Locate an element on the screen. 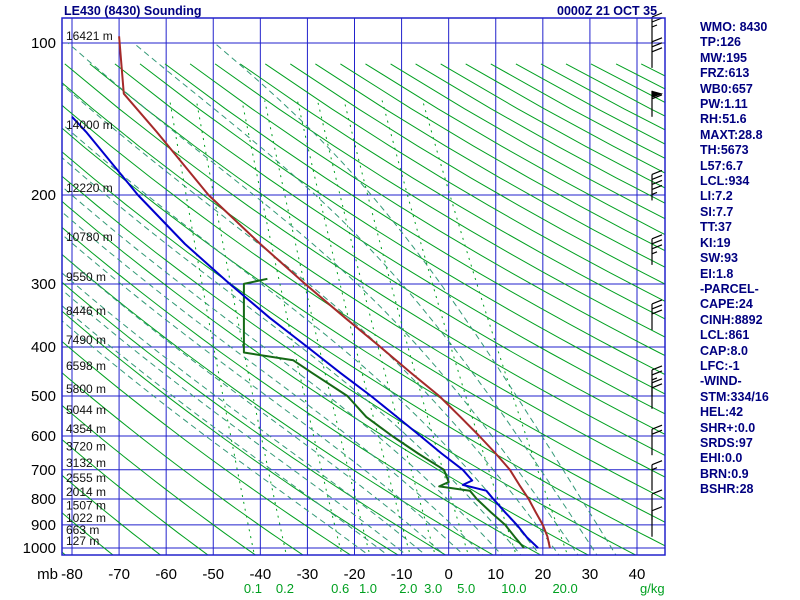  mixing-ratio-label: 10.0 is located at coordinates (513, 588).